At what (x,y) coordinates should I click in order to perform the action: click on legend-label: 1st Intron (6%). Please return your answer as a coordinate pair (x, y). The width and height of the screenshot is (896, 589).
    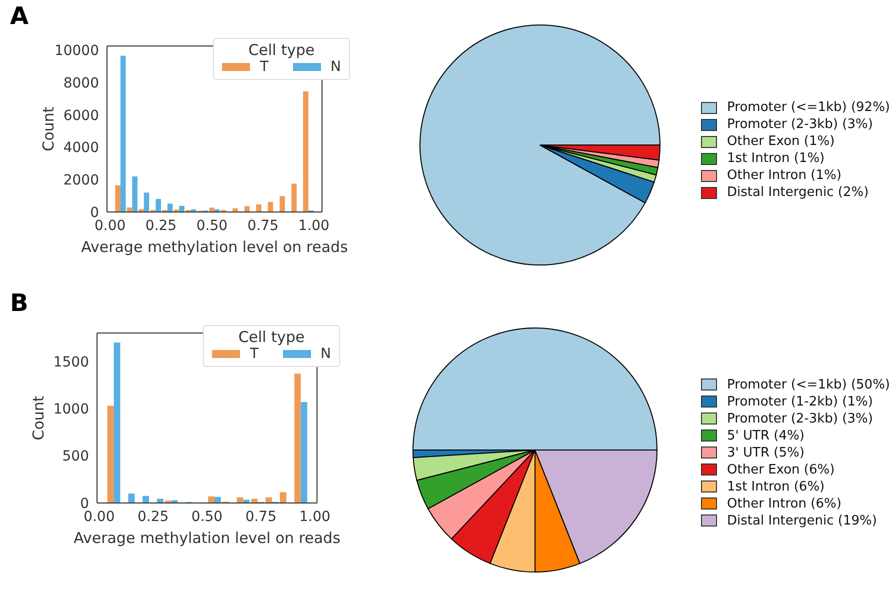
    Looking at the image, I should click on (776, 486).